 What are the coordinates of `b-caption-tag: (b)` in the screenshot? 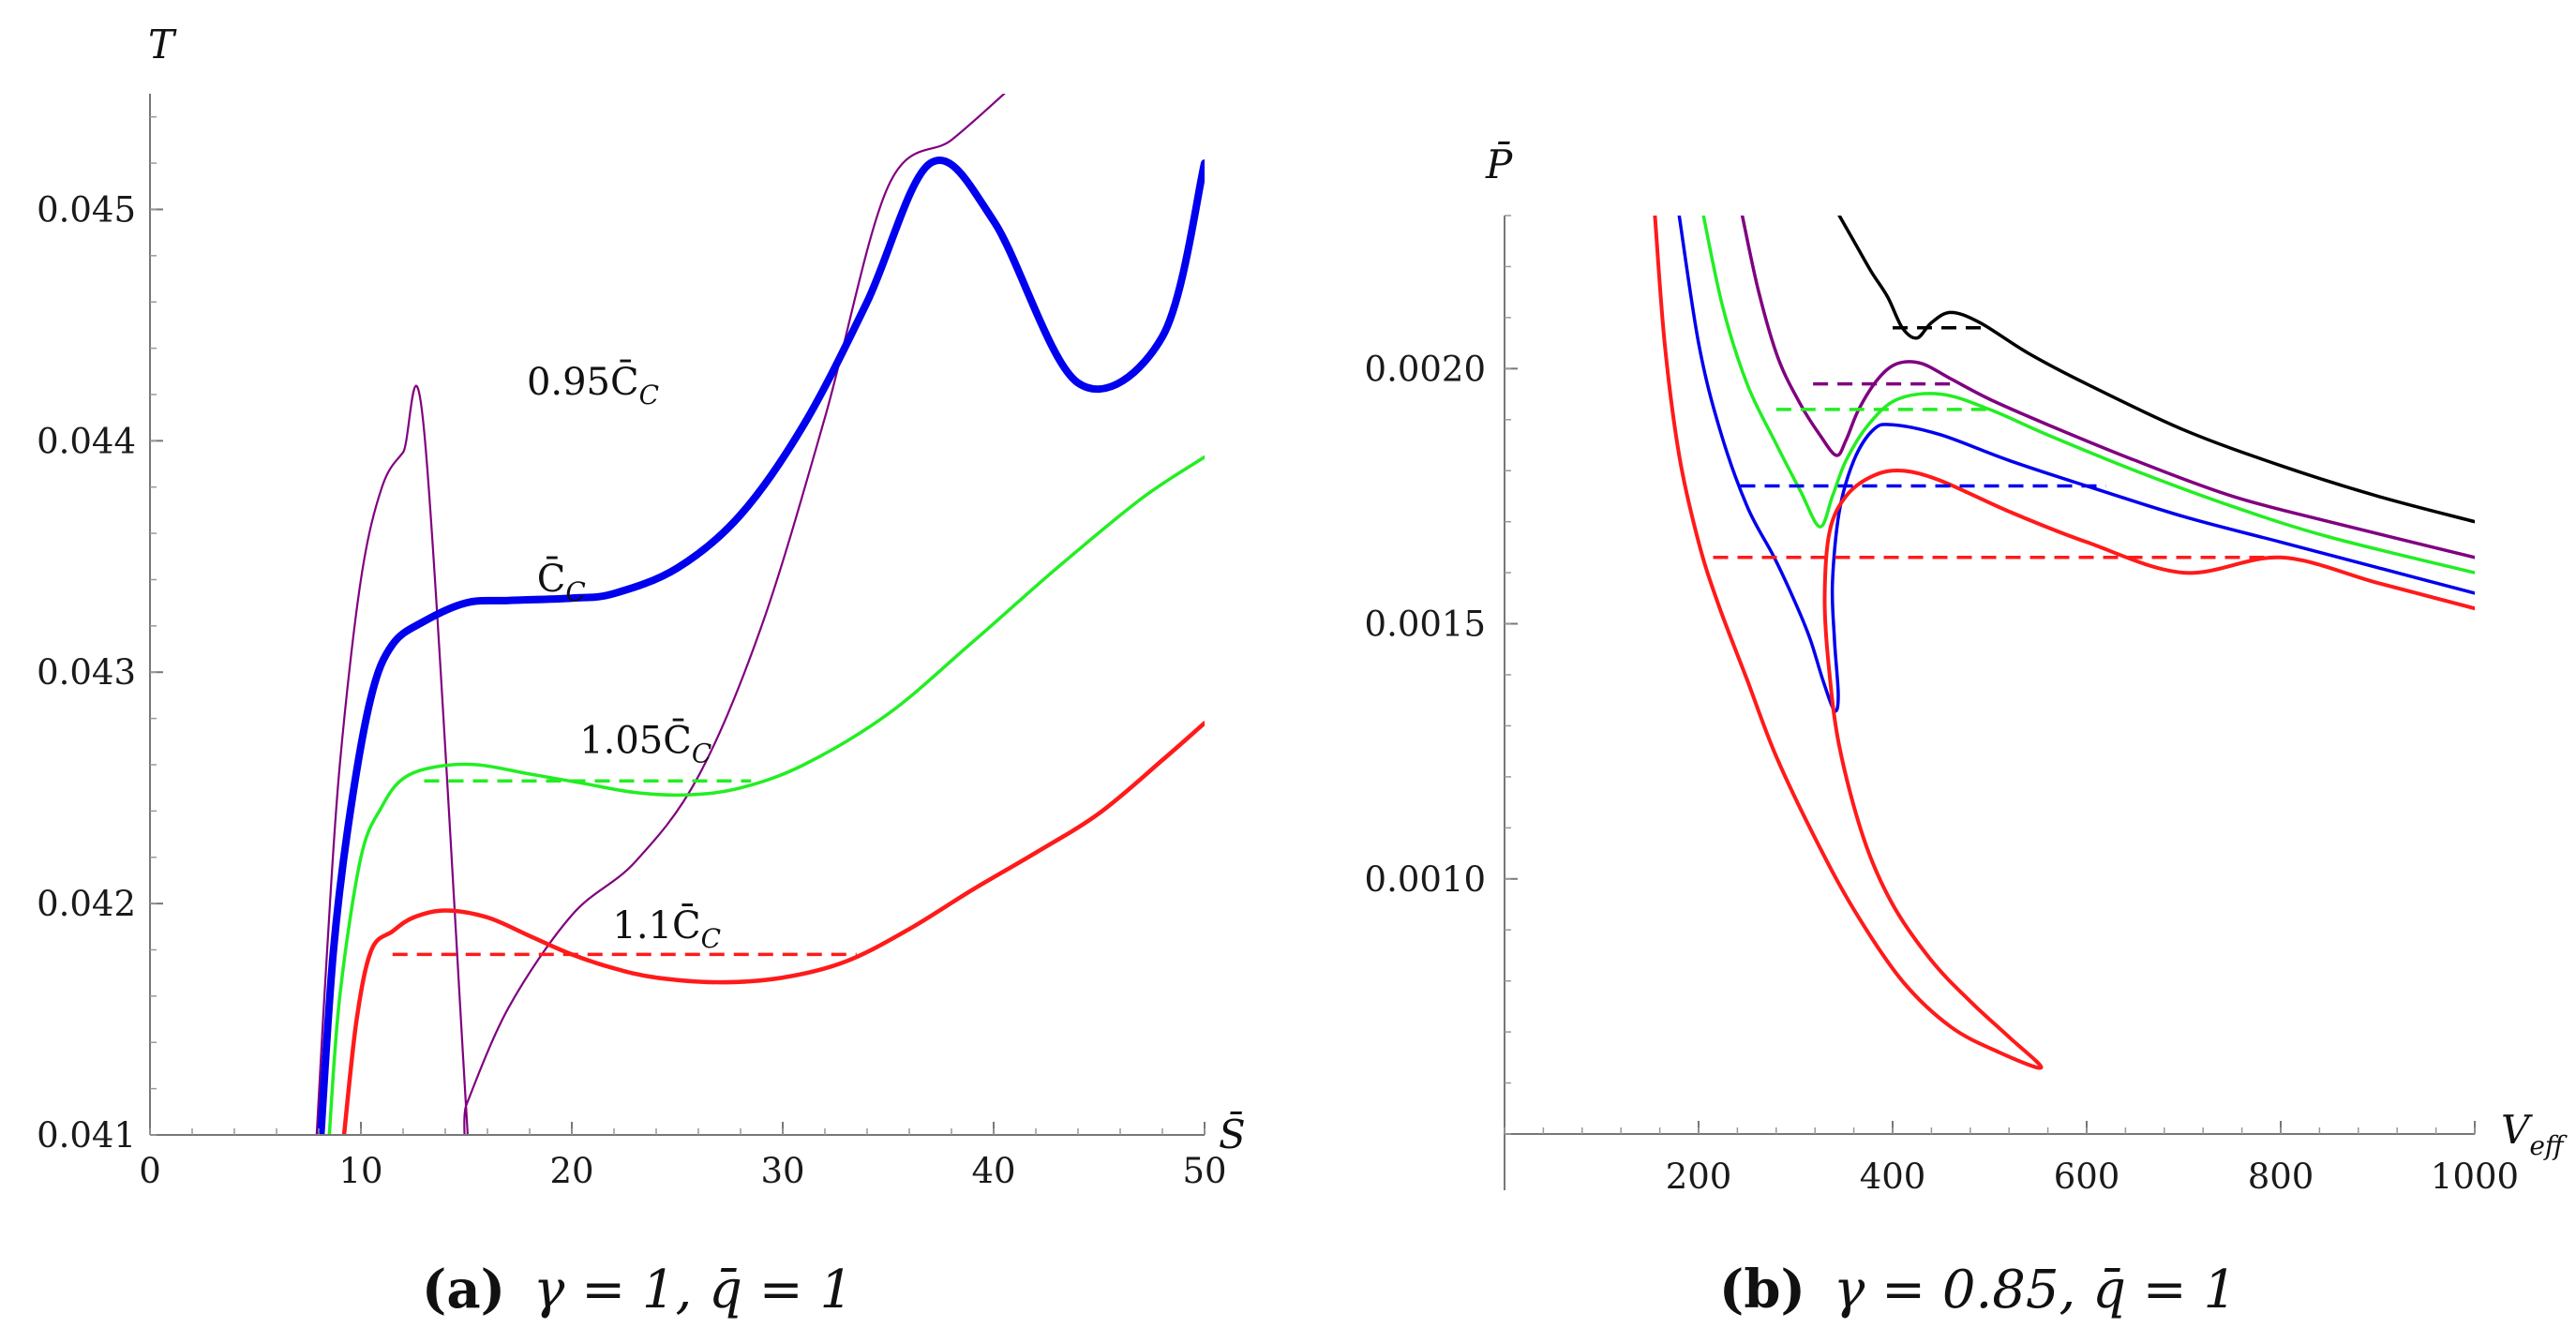 It's located at (1762, 1290).